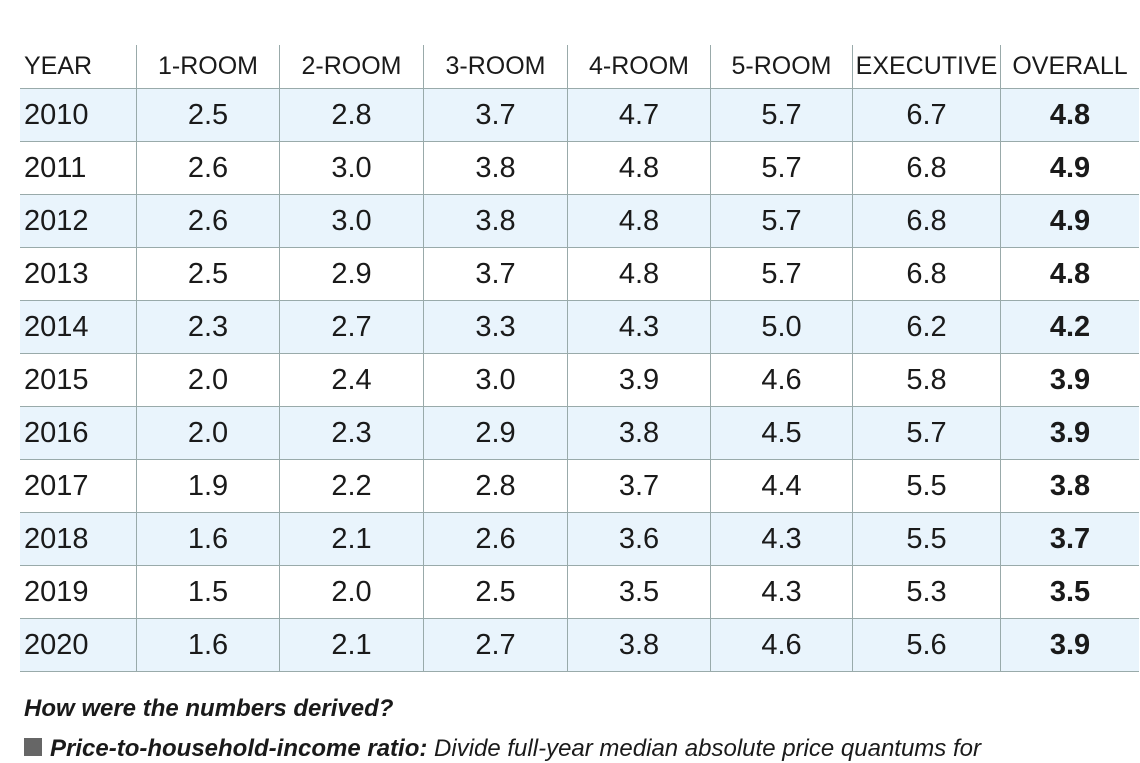 The image size is (1140, 763). I want to click on column-header: 1-ROOM, so click(208, 67).